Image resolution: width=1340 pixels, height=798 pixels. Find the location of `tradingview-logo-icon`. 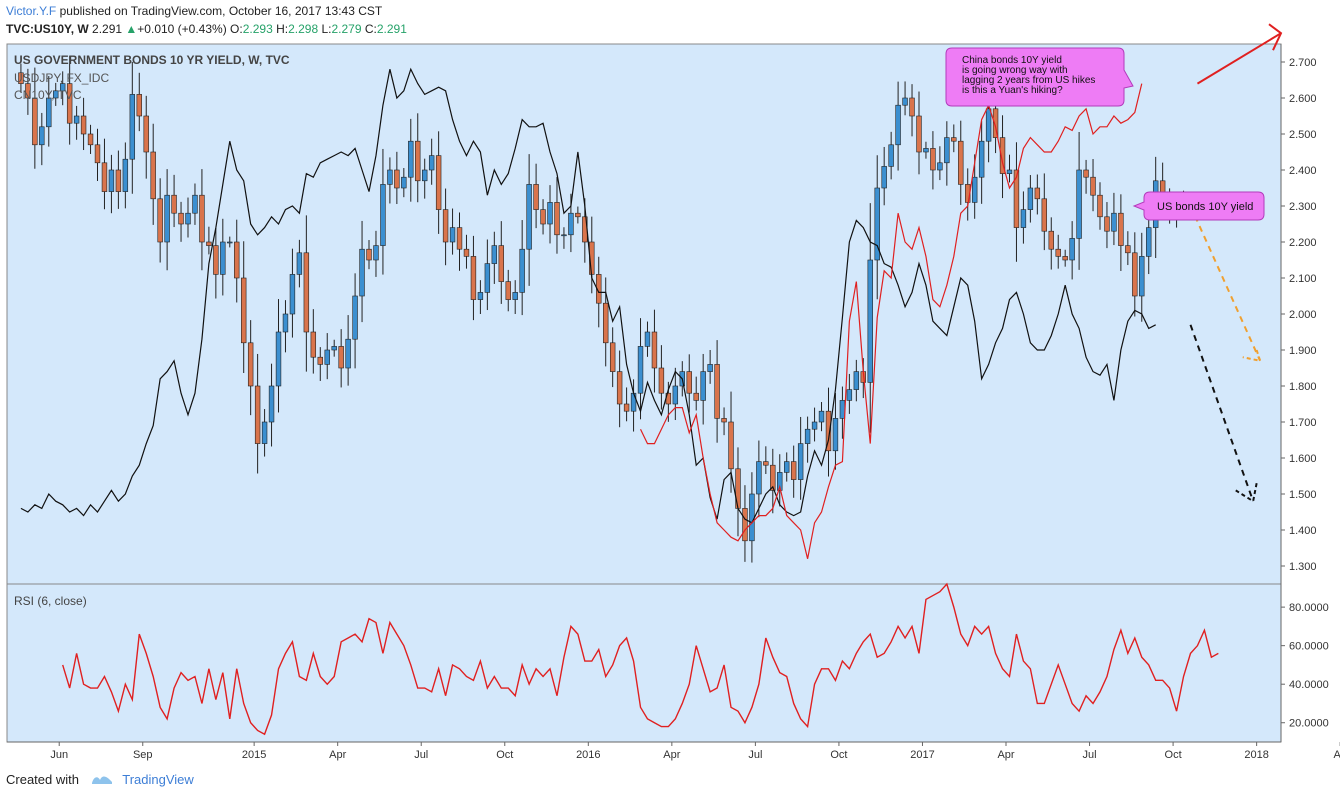

tradingview-logo-icon is located at coordinates (101, 780).